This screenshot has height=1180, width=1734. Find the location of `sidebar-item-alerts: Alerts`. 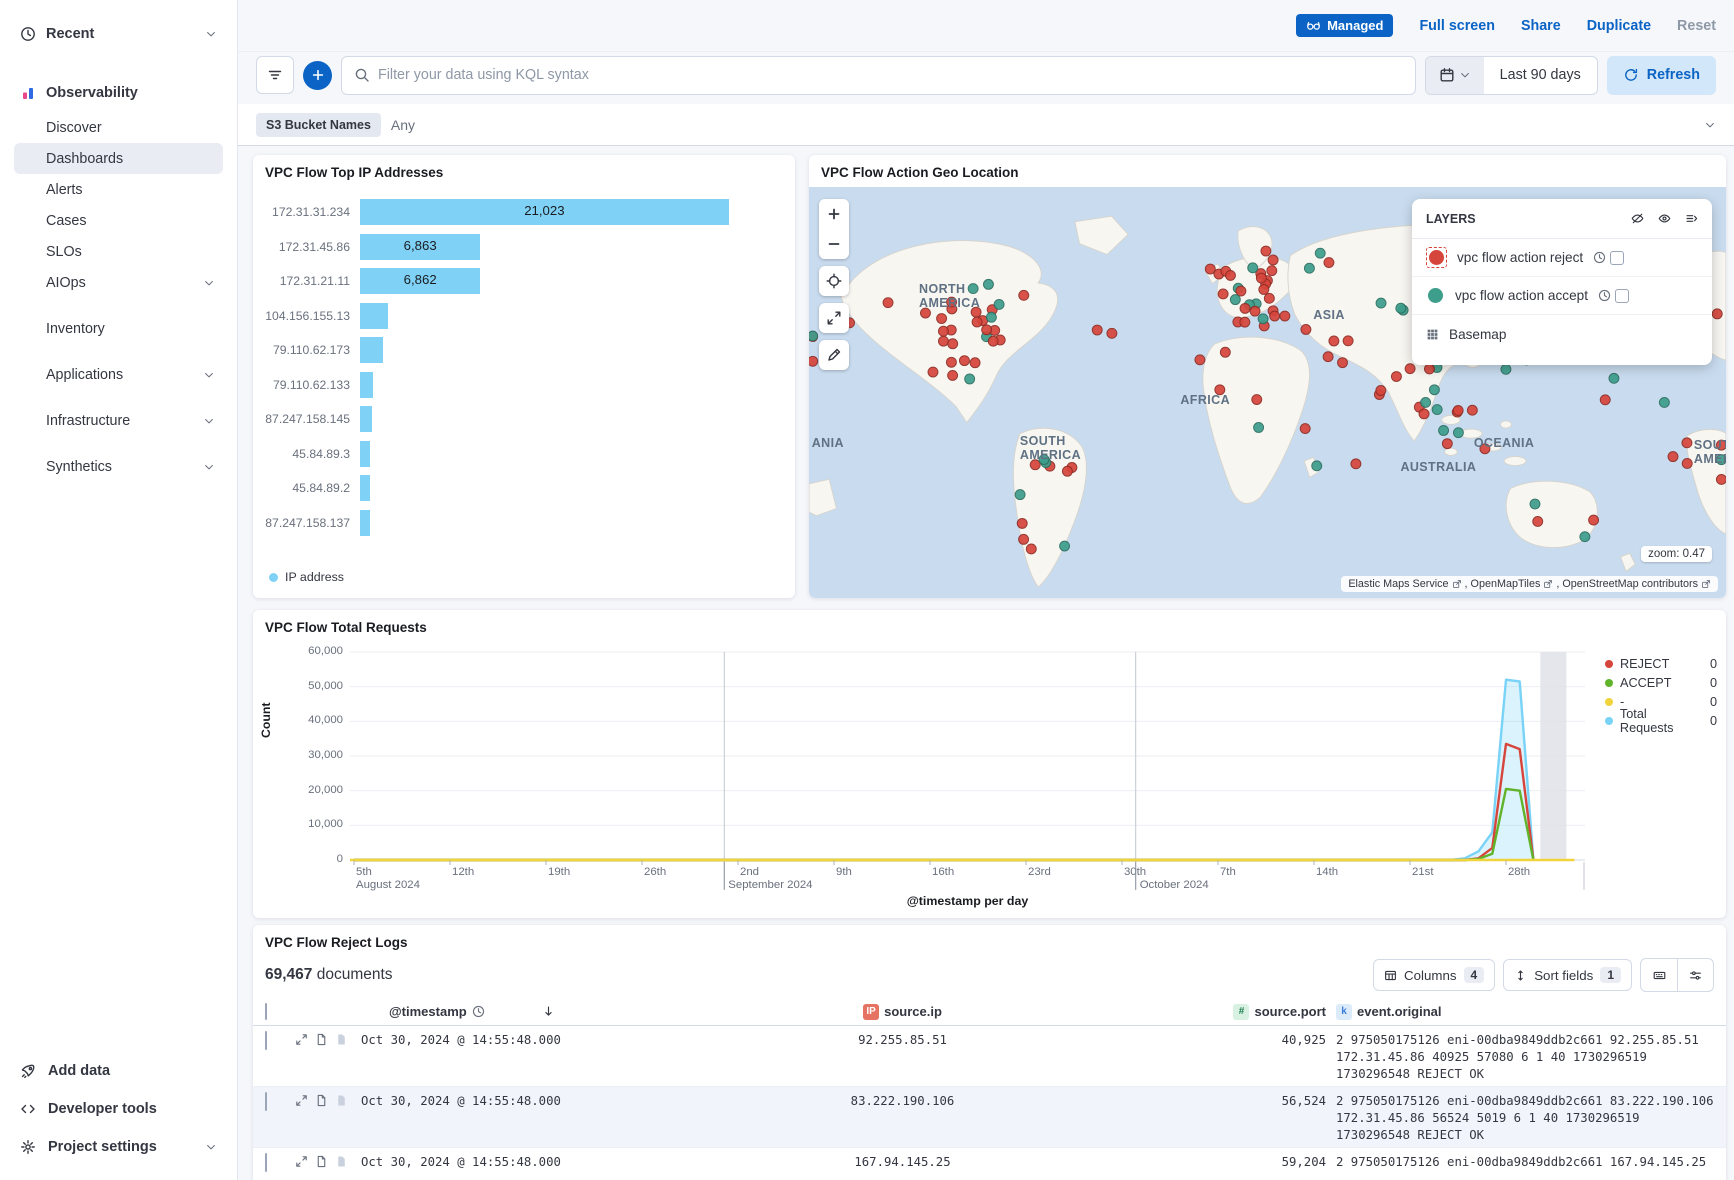

sidebar-item-alerts: Alerts is located at coordinates (118, 189).